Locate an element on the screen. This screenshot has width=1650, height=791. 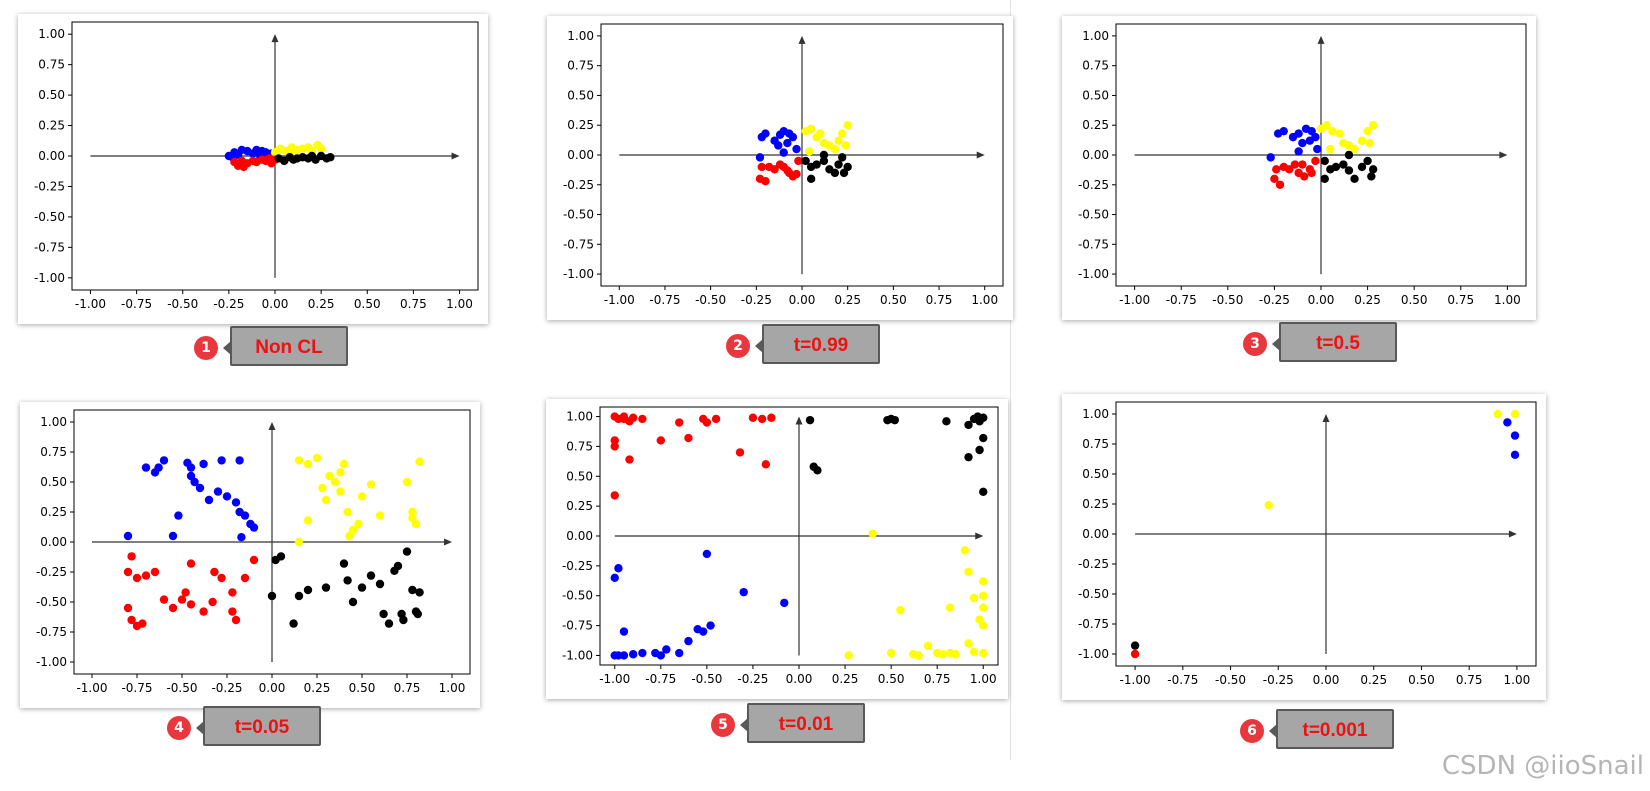
x-tick-label: -0.50 is located at coordinates (1227, 300).